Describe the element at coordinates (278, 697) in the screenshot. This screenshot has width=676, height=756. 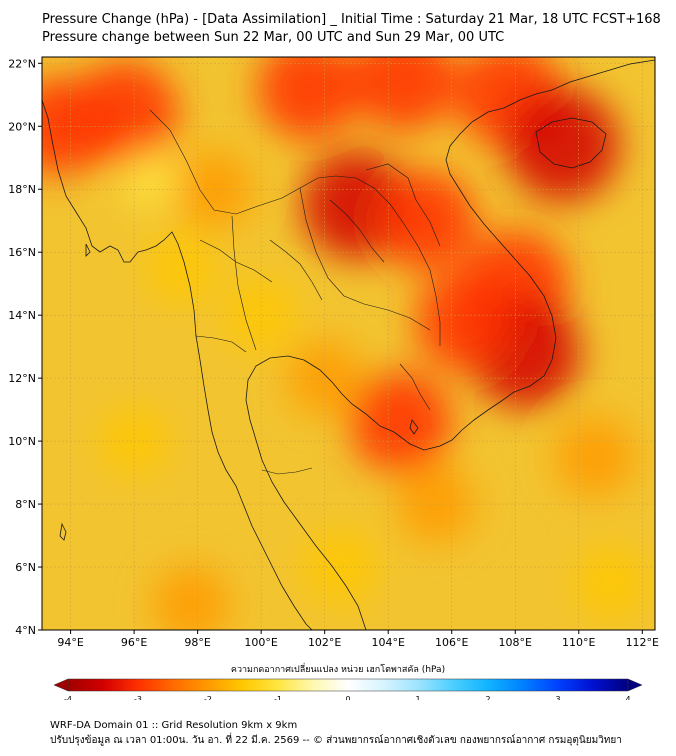
I see `colorbar-tick-label: -1` at that location.